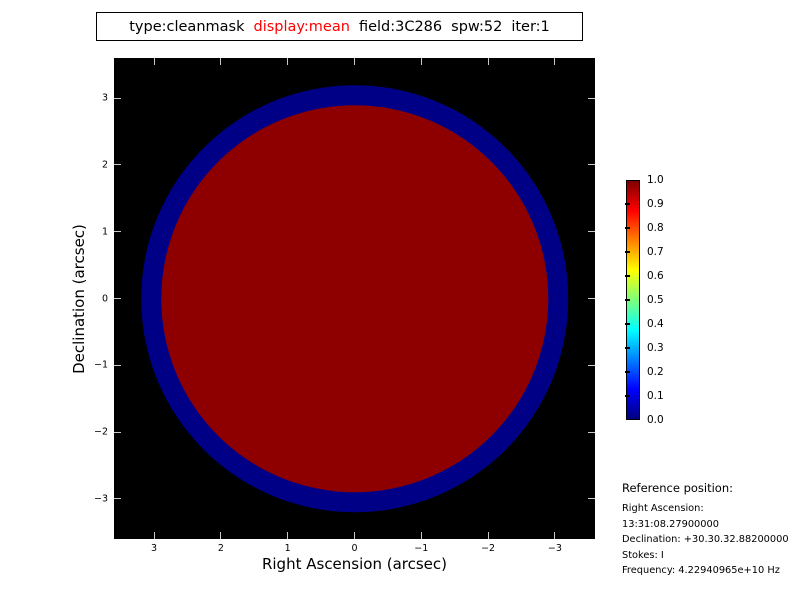  Describe the element at coordinates (554, 548) in the screenshot. I see `x-tick-label: −3` at that location.